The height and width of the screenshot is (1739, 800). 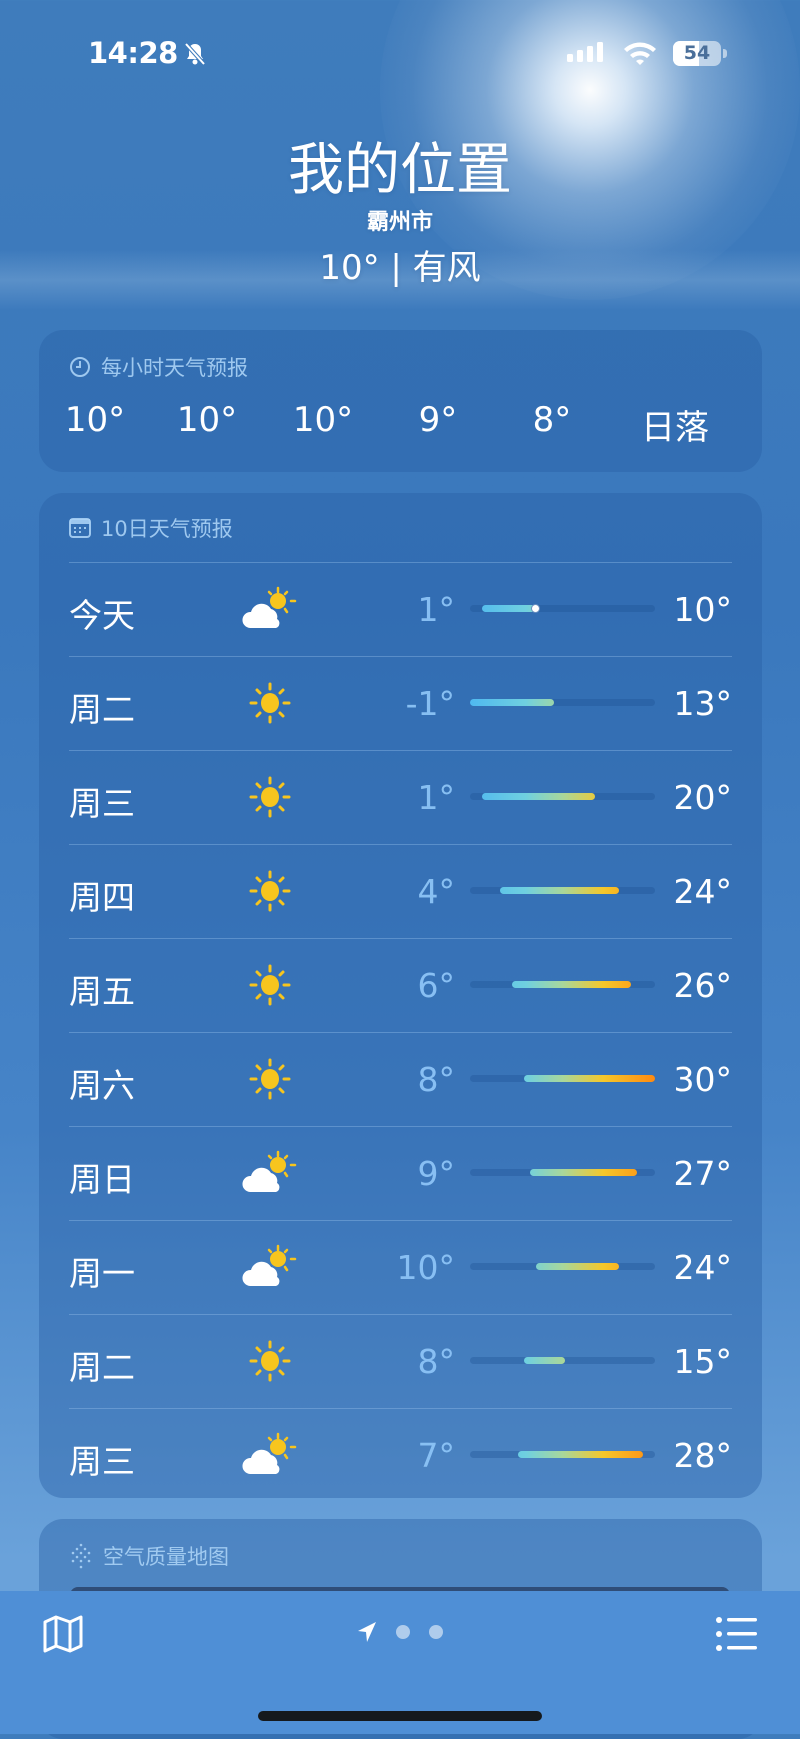 What do you see at coordinates (80, 528) in the screenshot?
I see `calendar-icon` at bounding box center [80, 528].